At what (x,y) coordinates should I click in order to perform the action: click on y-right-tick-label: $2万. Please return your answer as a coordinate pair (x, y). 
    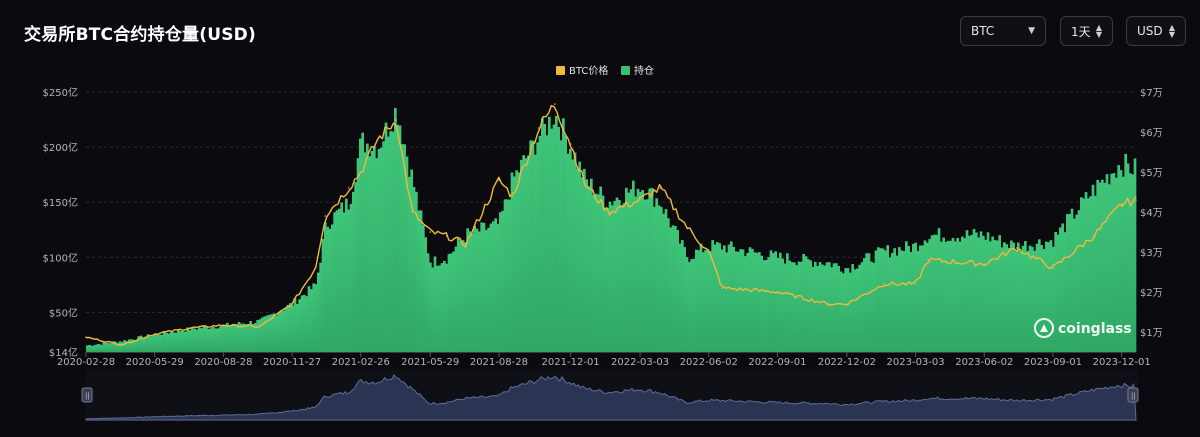
    Looking at the image, I should click on (1151, 293).